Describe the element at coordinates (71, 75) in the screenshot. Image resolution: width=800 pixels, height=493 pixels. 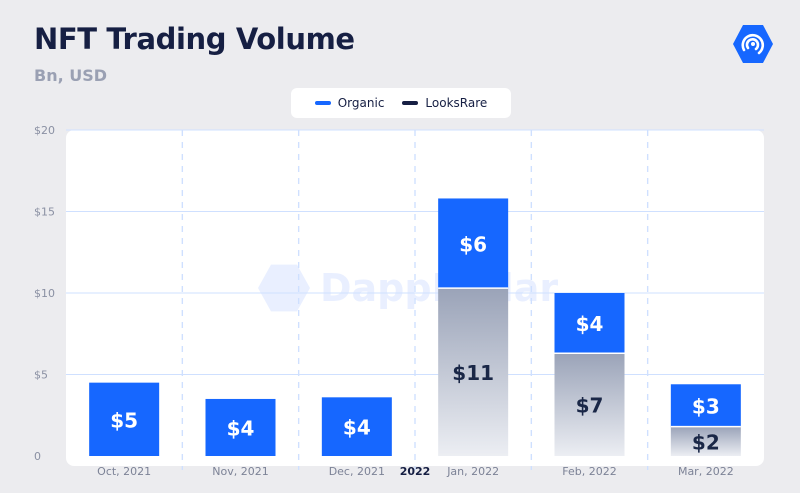
I see `chart-subtitle: Bn, USD` at that location.